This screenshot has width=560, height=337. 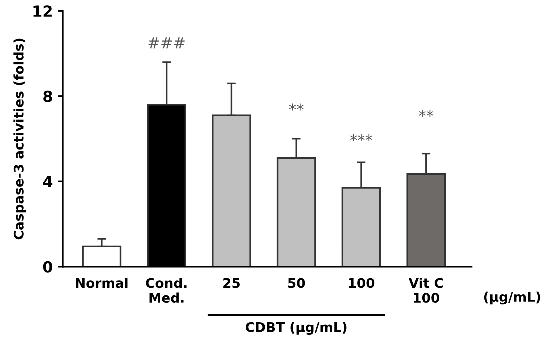 What do you see at coordinates (48, 96) in the screenshot?
I see `y-tick-label: 8` at bounding box center [48, 96].